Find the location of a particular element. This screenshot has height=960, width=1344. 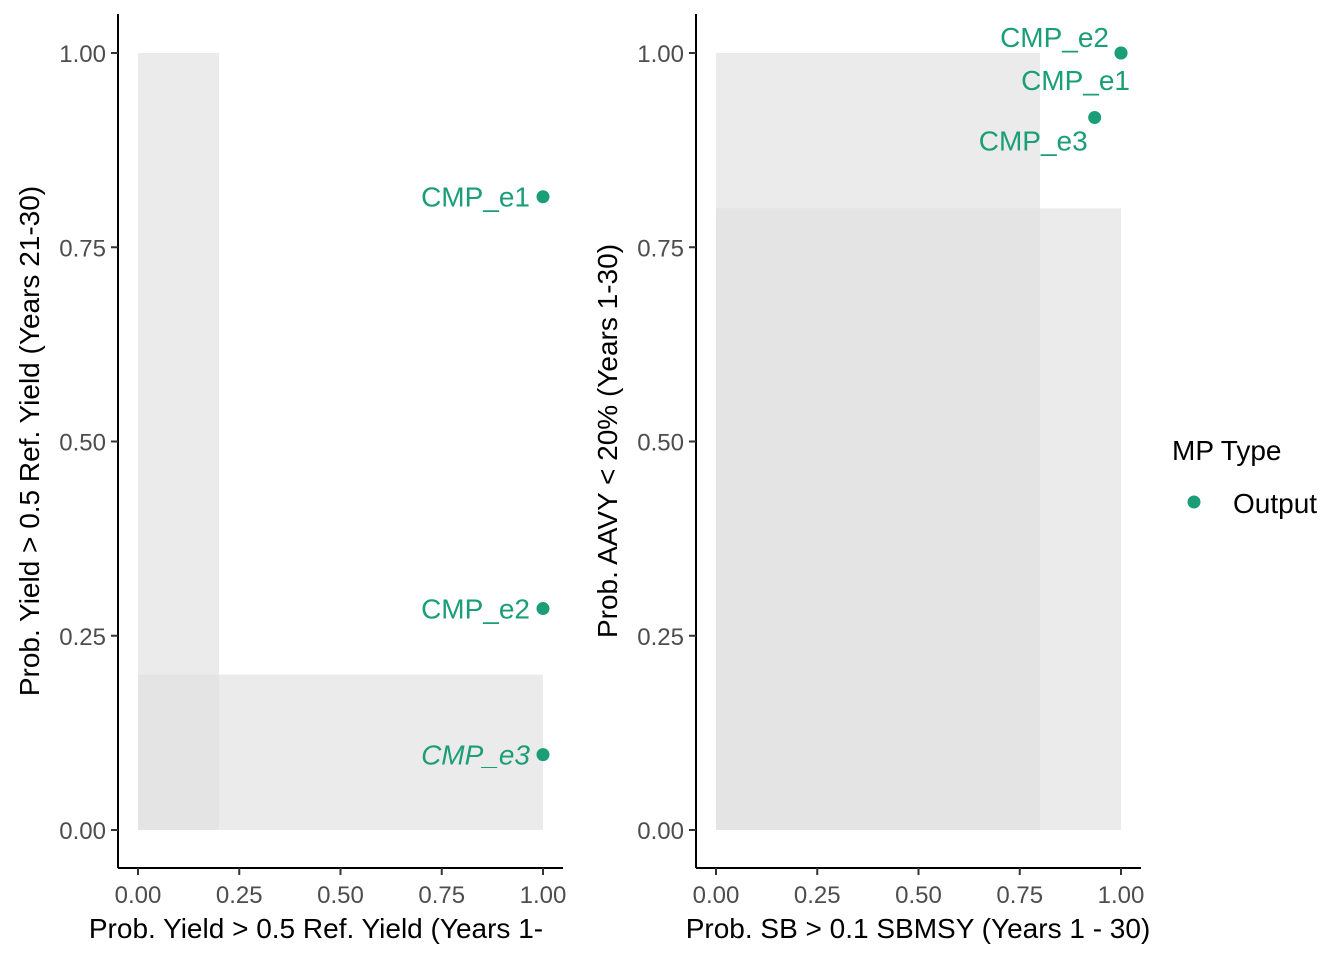

legend-label-output: Output is located at coordinates (1275, 503).